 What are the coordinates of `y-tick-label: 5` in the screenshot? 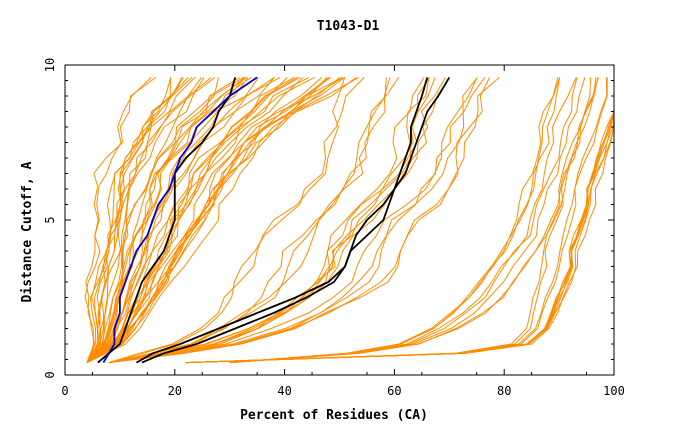 It's located at (50, 219).